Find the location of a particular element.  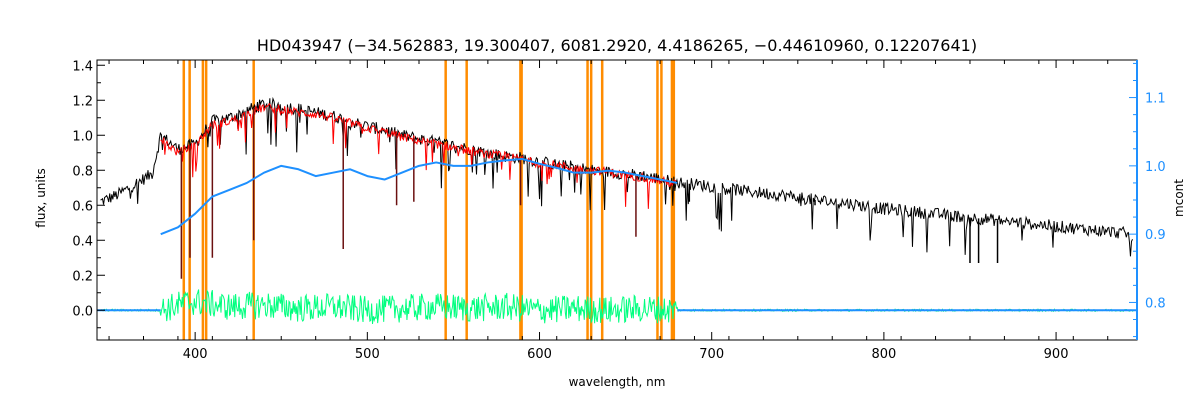

x-tick-label-2: 600 is located at coordinates (539, 354).